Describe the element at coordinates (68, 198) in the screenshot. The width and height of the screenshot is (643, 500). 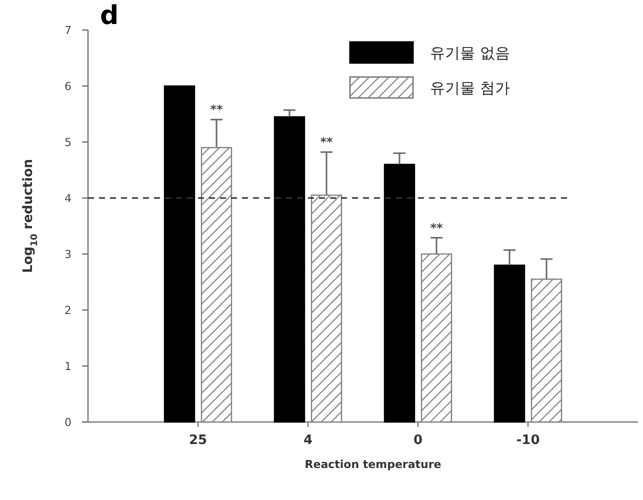
I see `y-tick-label: 4` at that location.